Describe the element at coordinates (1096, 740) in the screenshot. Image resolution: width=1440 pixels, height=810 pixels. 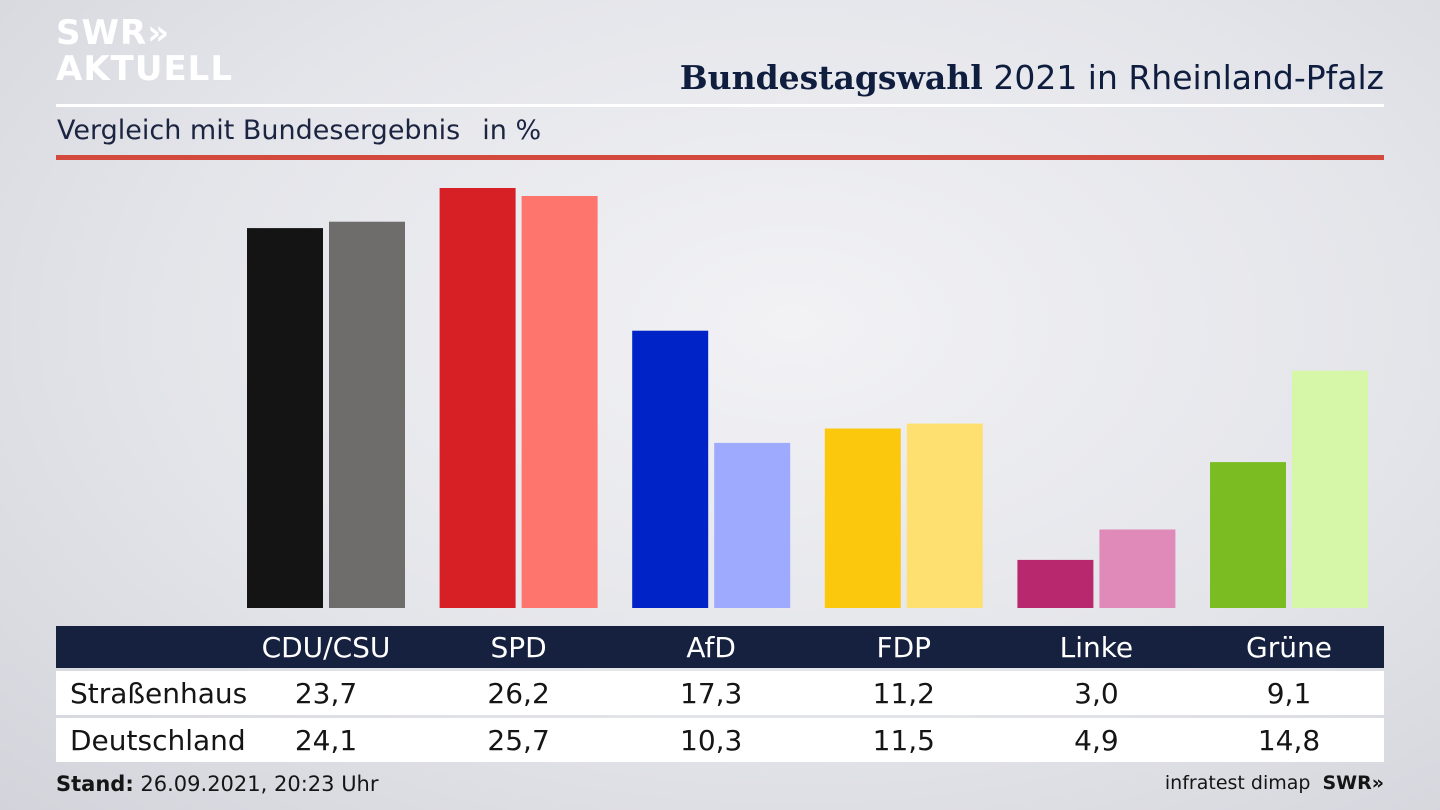
I see `table-cell-linke: 4,9` at that location.